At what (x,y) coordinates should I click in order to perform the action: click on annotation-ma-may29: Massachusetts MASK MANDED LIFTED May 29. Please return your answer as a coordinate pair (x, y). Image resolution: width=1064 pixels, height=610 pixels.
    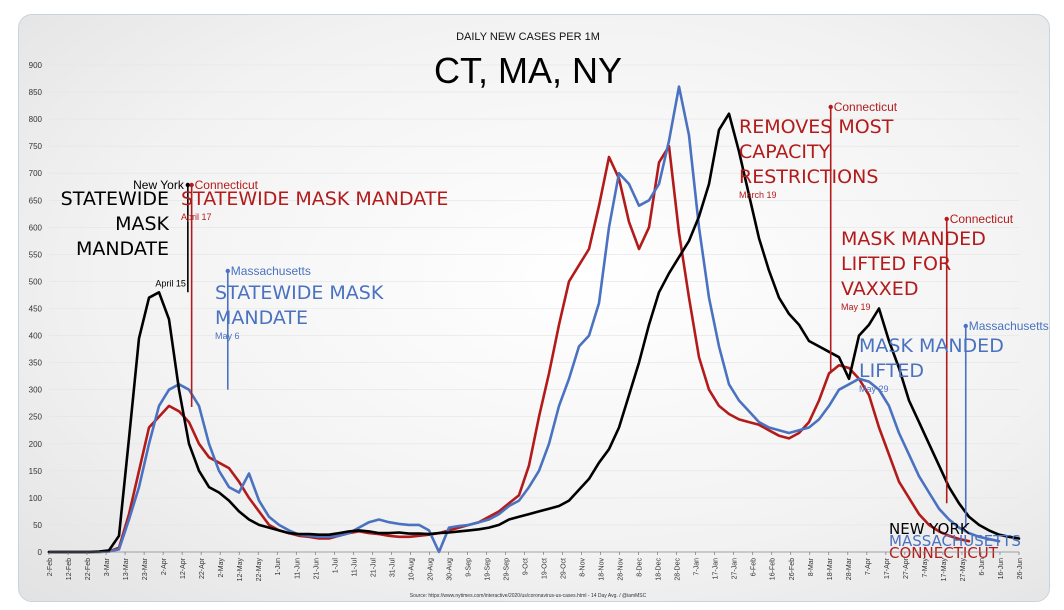
    Looking at the image, I should click on (954, 423).